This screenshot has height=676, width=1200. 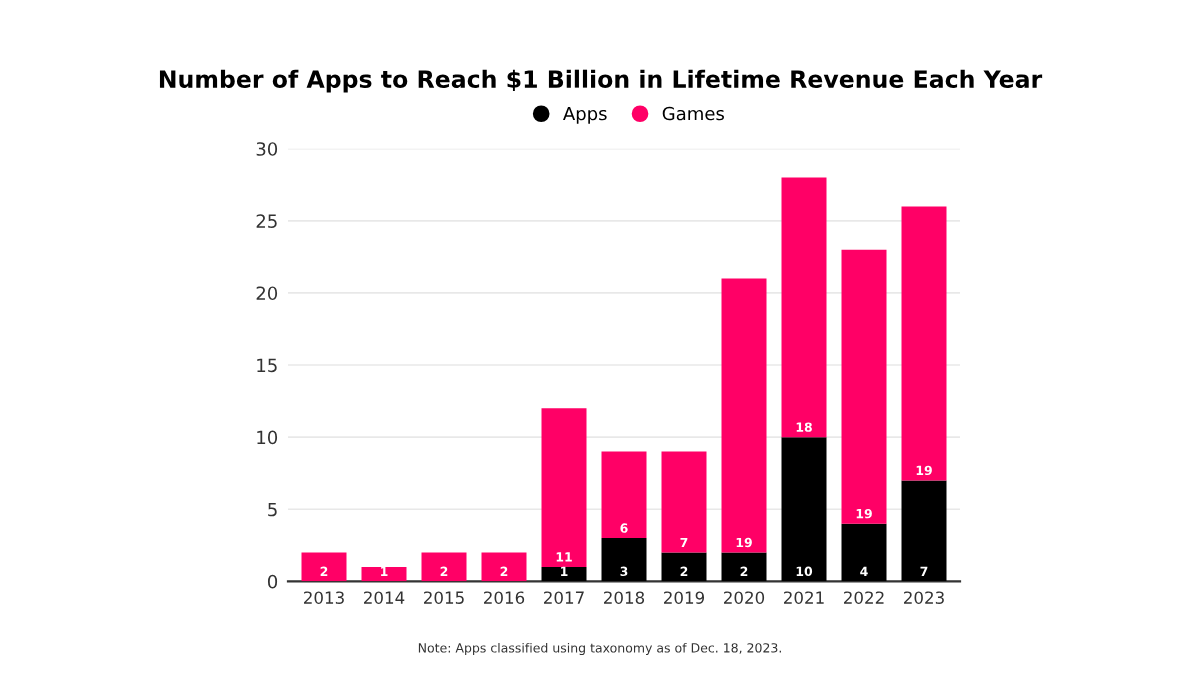 What do you see at coordinates (804, 597) in the screenshot?
I see `x-tick-label: 2021` at bounding box center [804, 597].